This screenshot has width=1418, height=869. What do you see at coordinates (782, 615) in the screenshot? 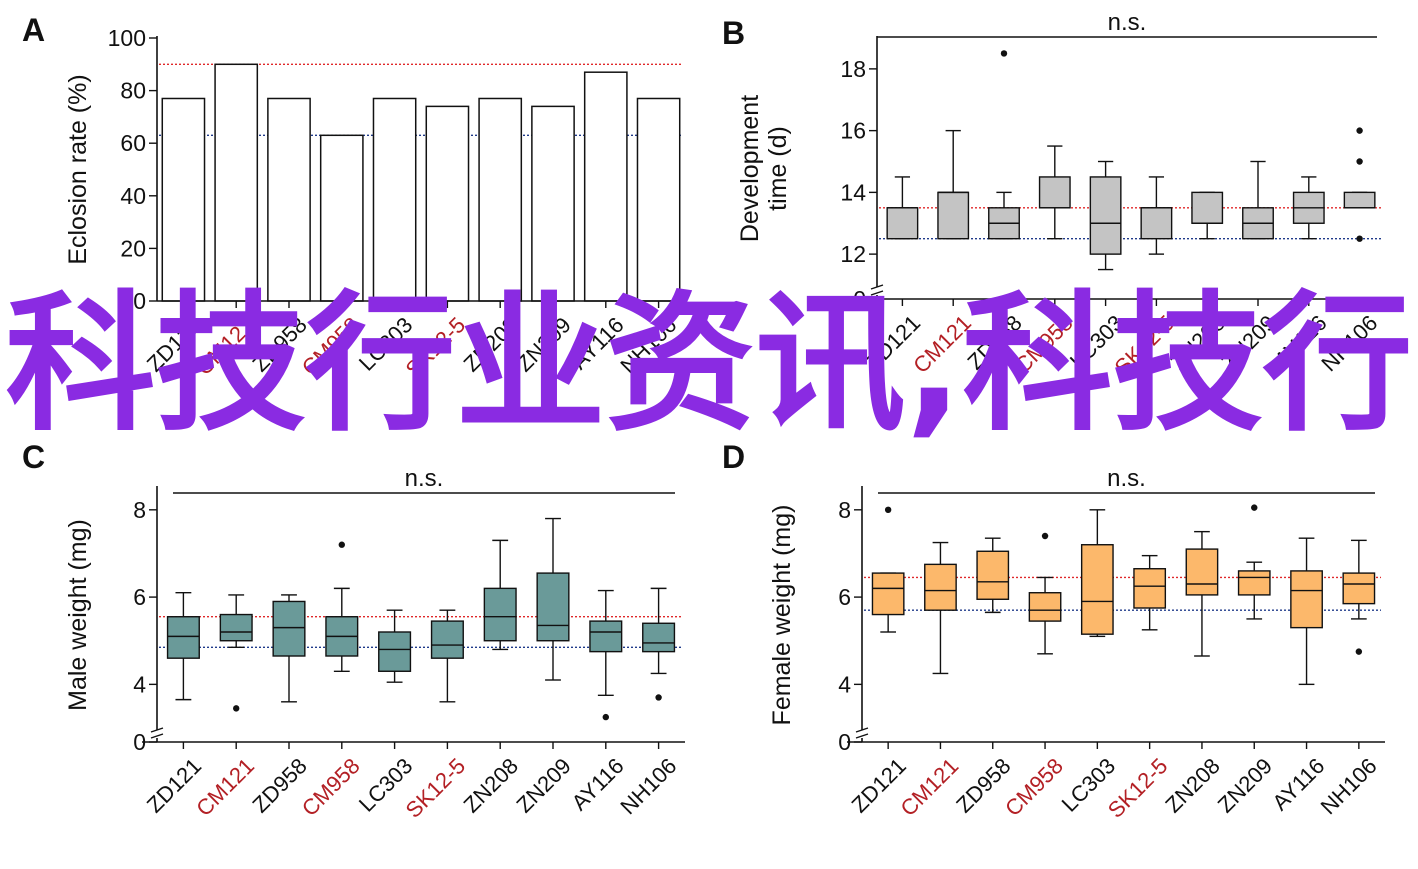
I see `y-axis-label: Female weight (mg)` at bounding box center [782, 615].